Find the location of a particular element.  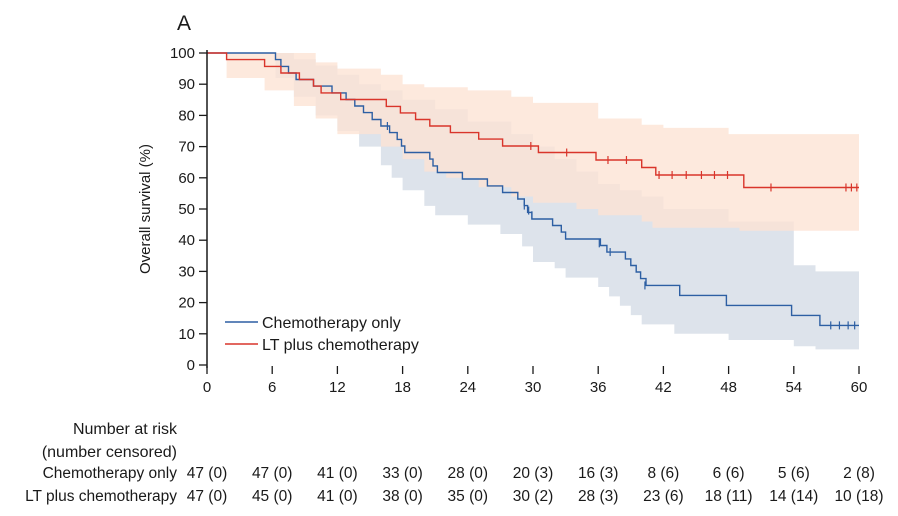

y-tick-label: 100 is located at coordinates (182, 53).